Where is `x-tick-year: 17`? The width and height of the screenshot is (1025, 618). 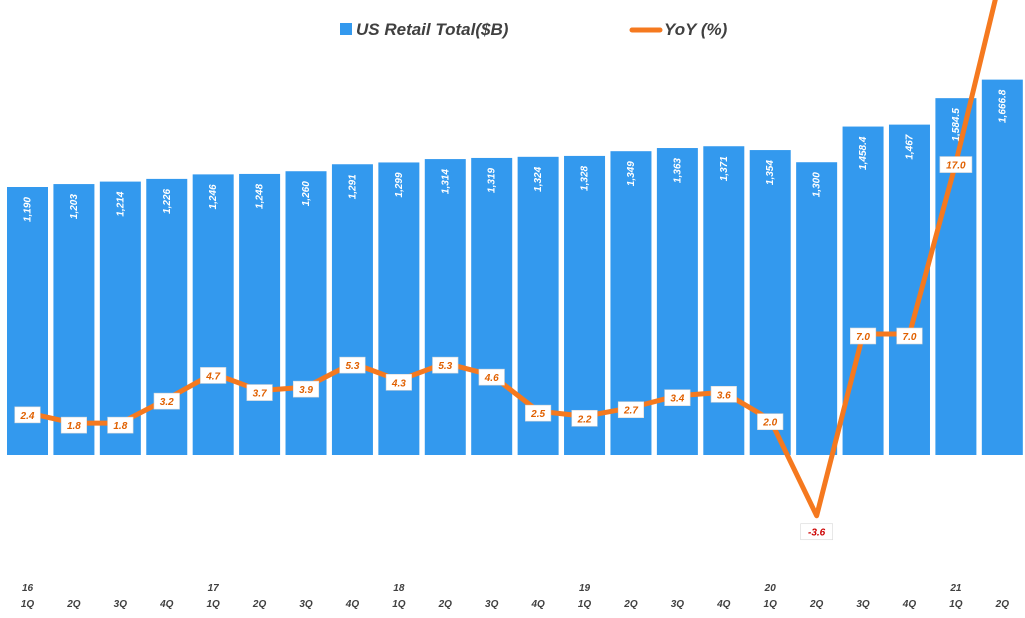 x-tick-year: 17 is located at coordinates (214, 588).